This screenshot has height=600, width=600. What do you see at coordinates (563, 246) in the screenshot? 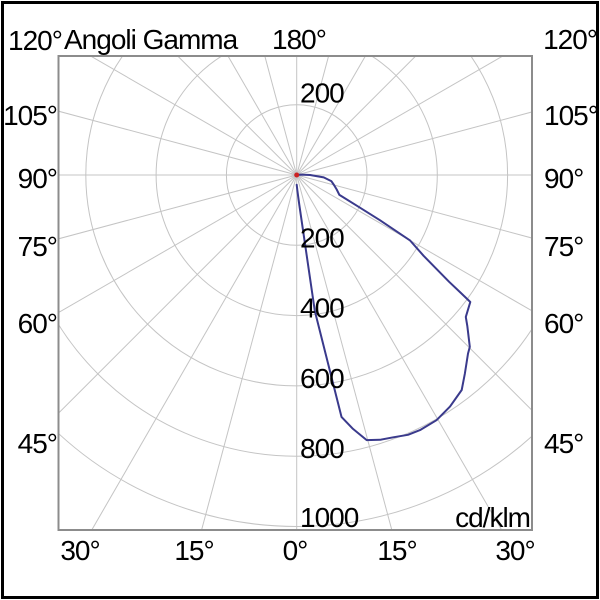
I see `gamma-label-right-75: 75°` at bounding box center [563, 246].